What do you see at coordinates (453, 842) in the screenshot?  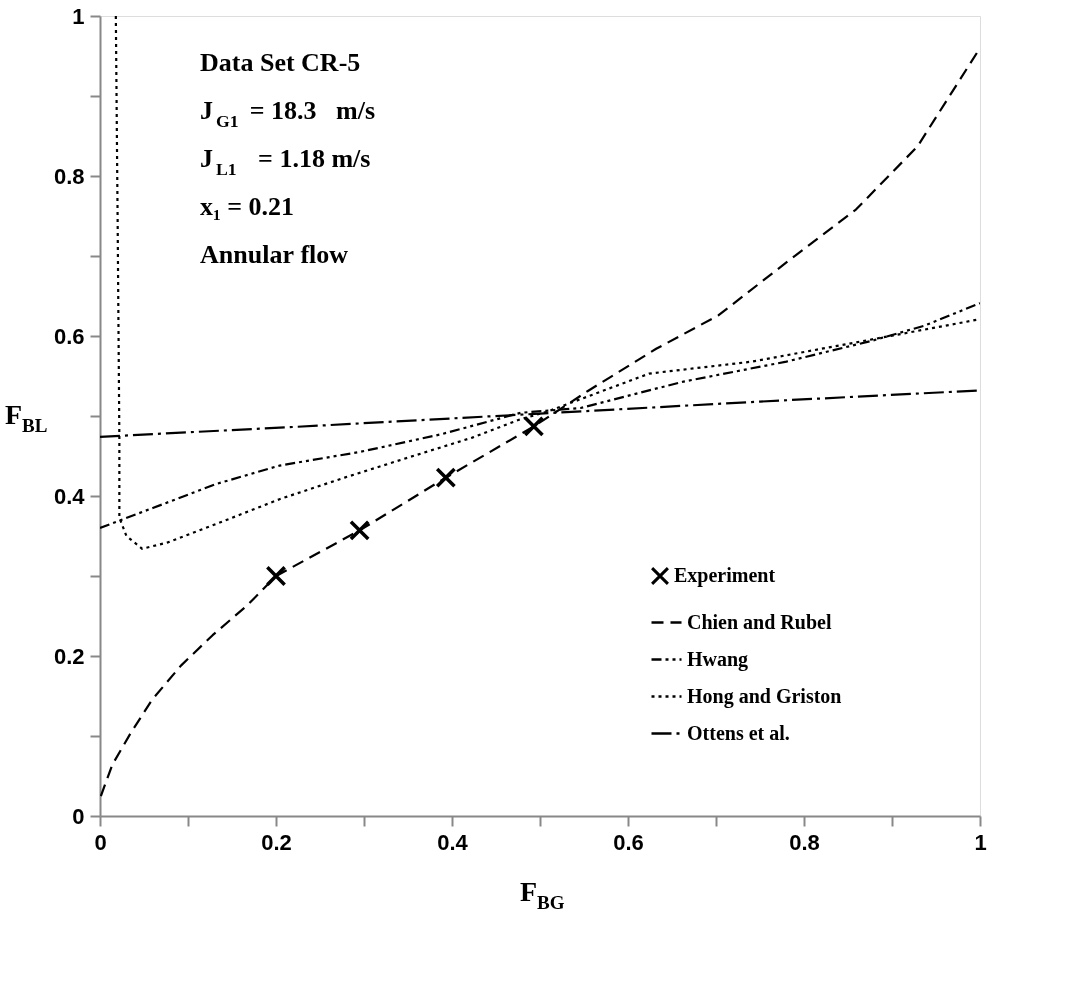 I see `x-tick-label: 0.4` at bounding box center [453, 842].